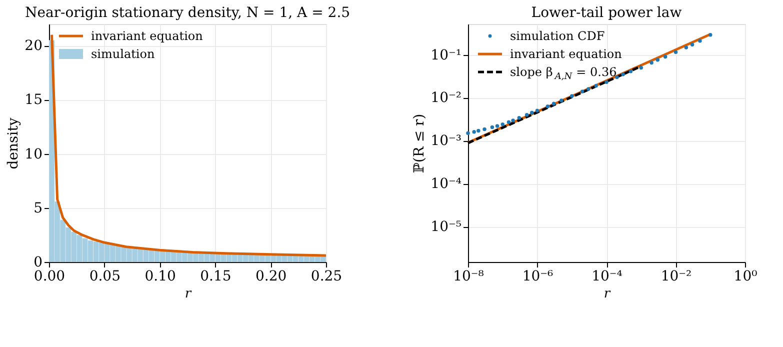  I want to click on x-tick-label: 0.25, so click(326, 276).